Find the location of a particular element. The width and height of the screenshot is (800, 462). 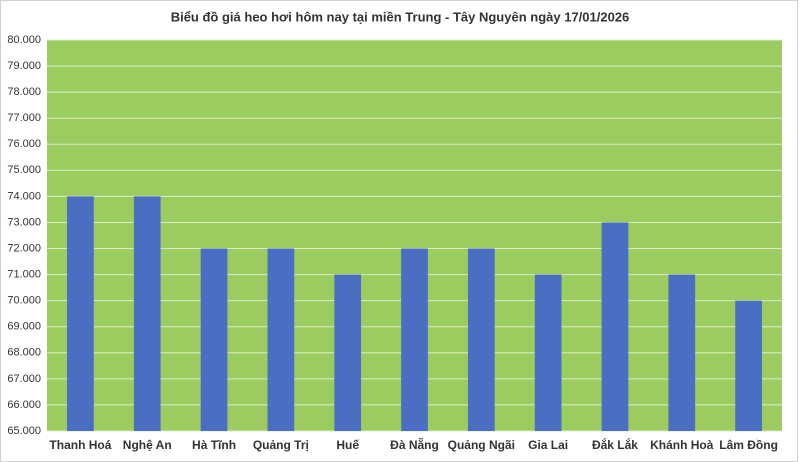

x-tick-label: Quảng Ngãi is located at coordinates (481, 445).